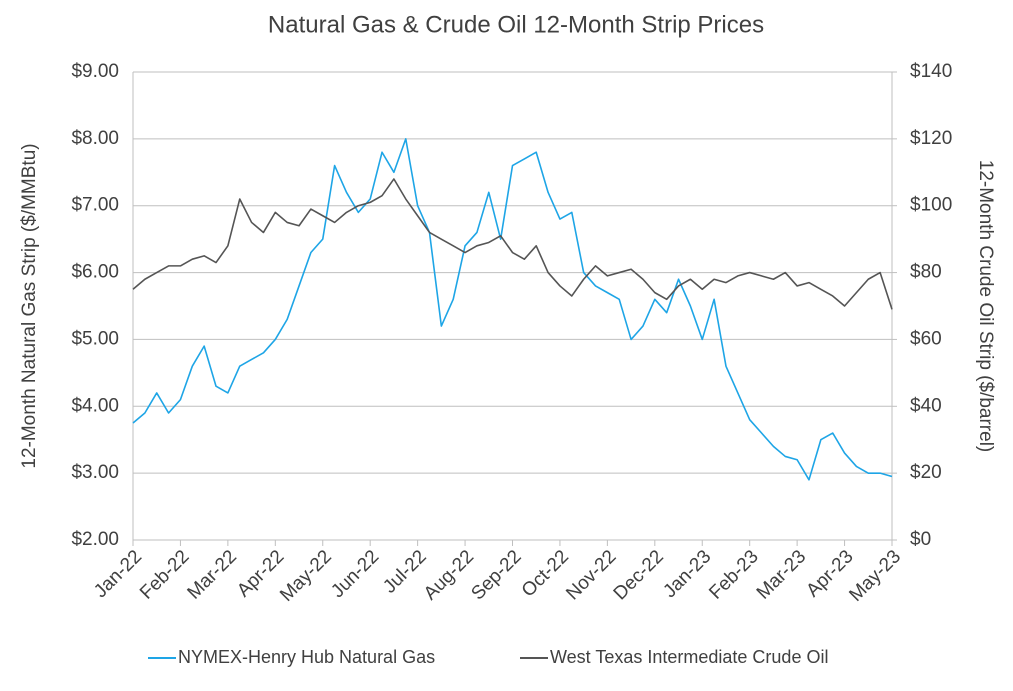  What do you see at coordinates (355, 574) in the screenshot?
I see `x-tick-label: Jun-22` at bounding box center [355, 574].